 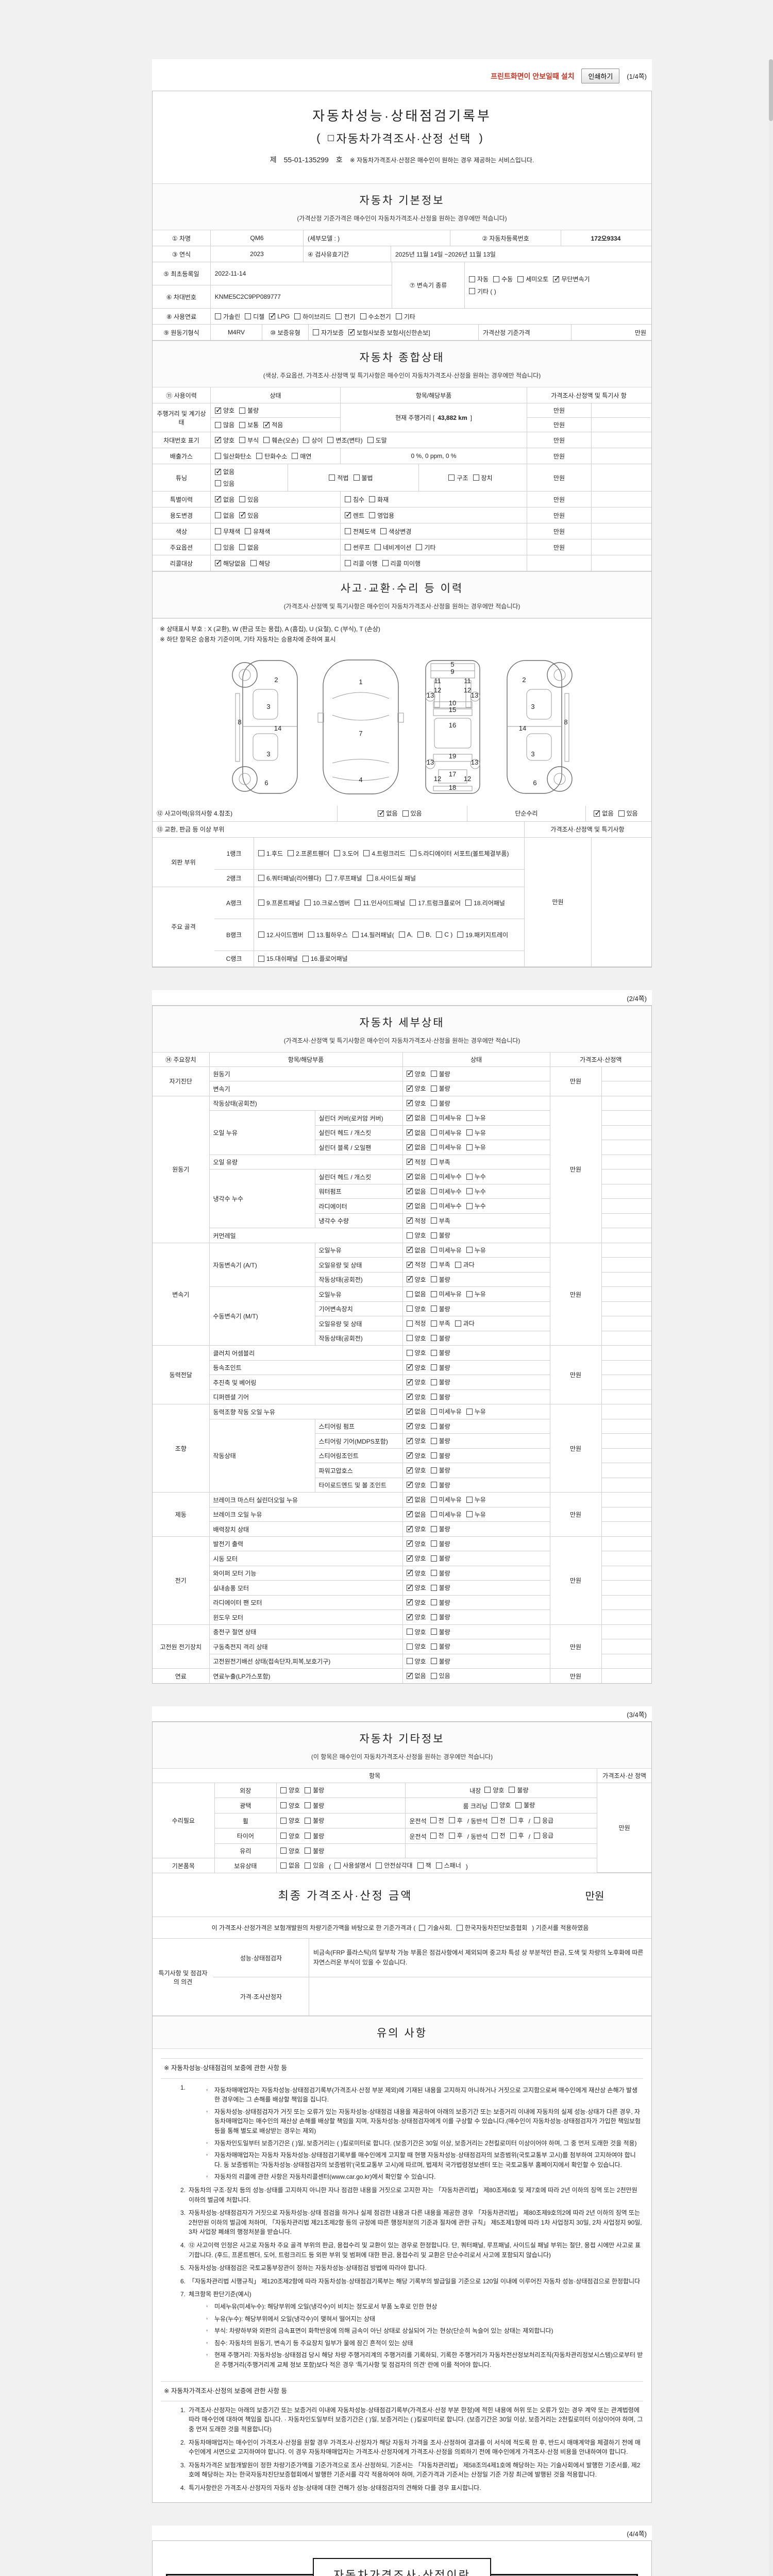 I want to click on checkbox-스패너: 스패너, so click(x=448, y=1865).